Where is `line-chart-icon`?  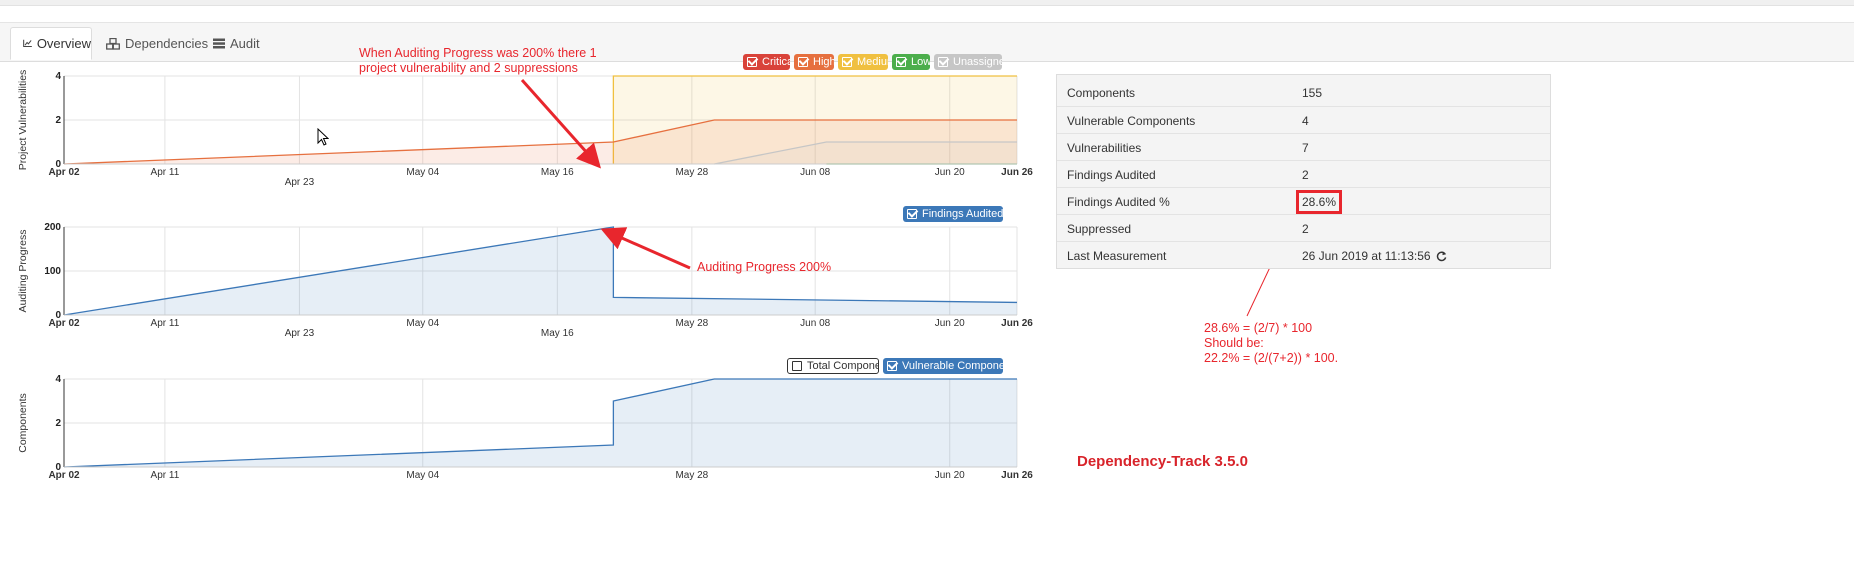
line-chart-icon is located at coordinates (27, 43).